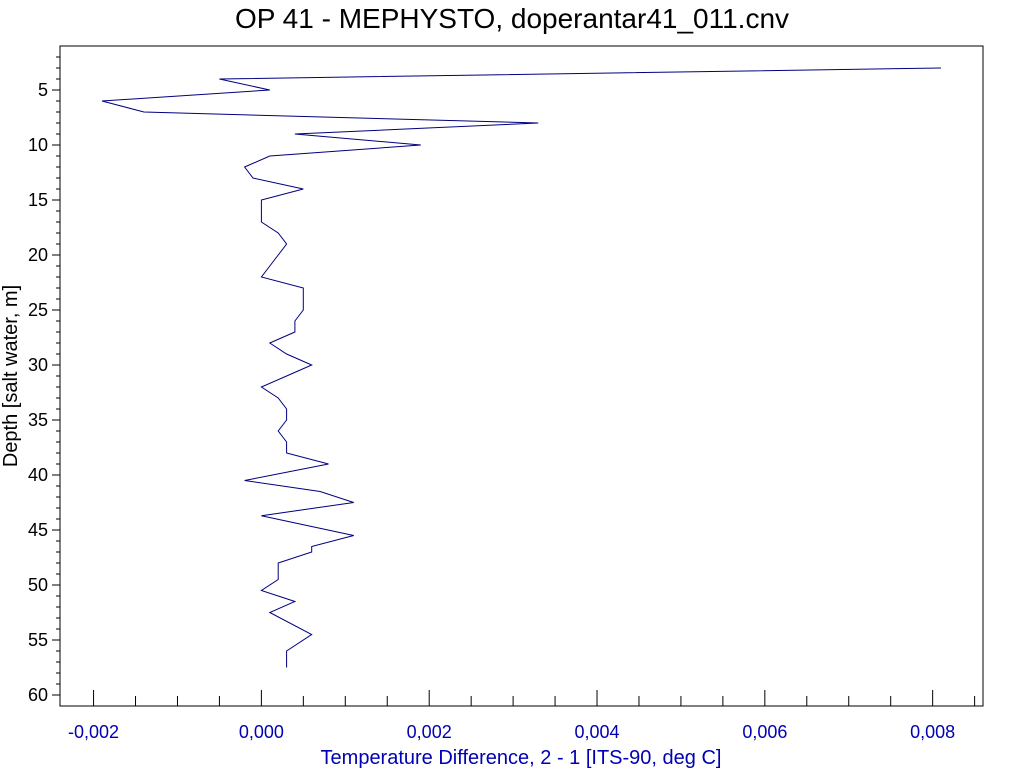  I want to click on y-tick-label: 35, so click(38, 420).